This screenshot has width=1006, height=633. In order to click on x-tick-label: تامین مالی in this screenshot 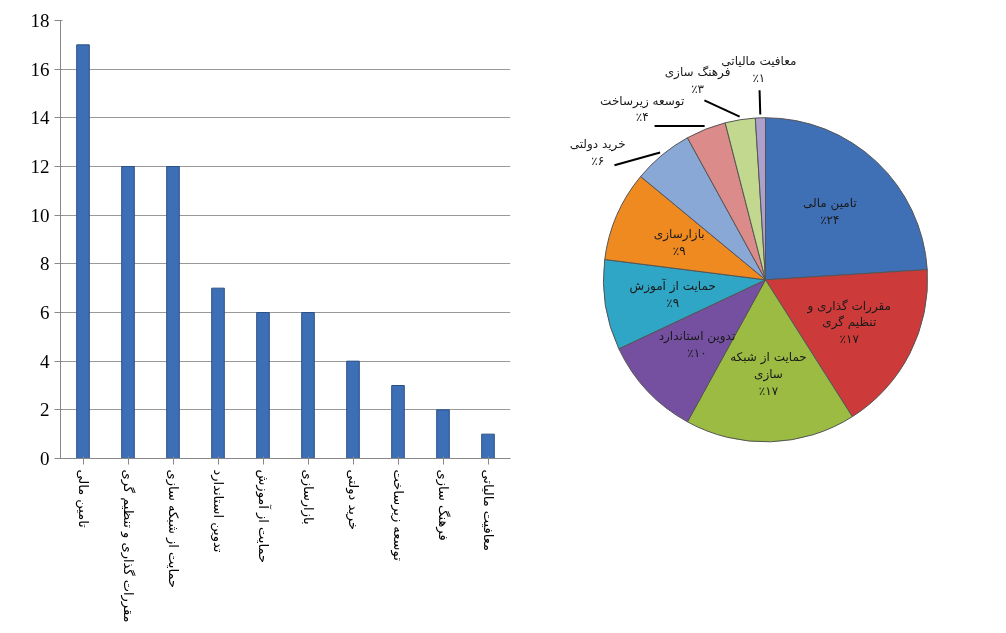, I will do `click(82, 499)`.